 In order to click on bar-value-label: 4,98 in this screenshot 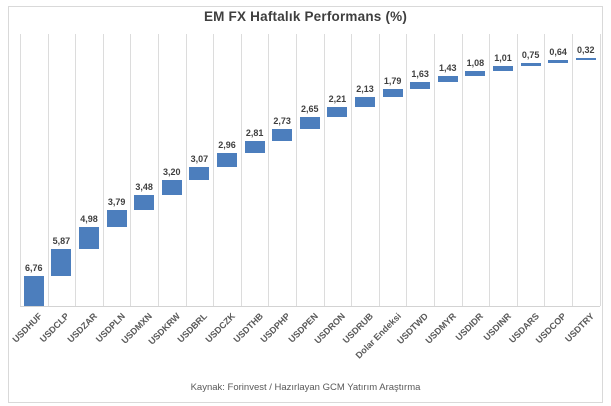, I will do `click(89, 219)`.